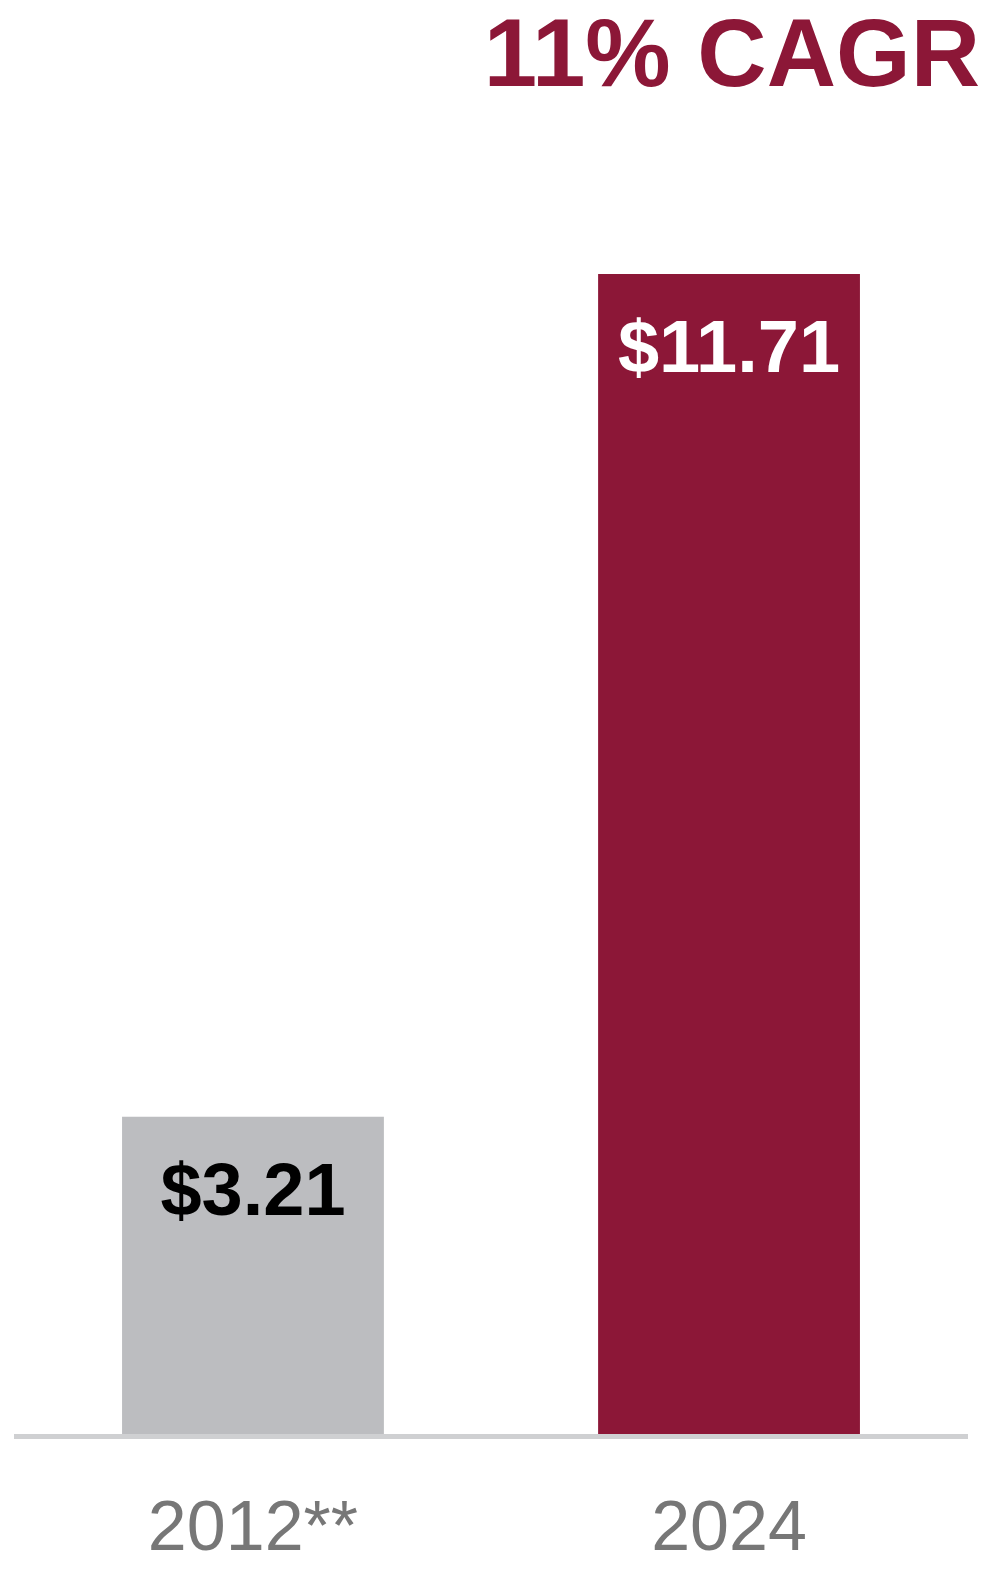 The width and height of the screenshot is (994, 1582). Describe the element at coordinates (253, 1189) in the screenshot. I see `data-label: $3.21` at that location.